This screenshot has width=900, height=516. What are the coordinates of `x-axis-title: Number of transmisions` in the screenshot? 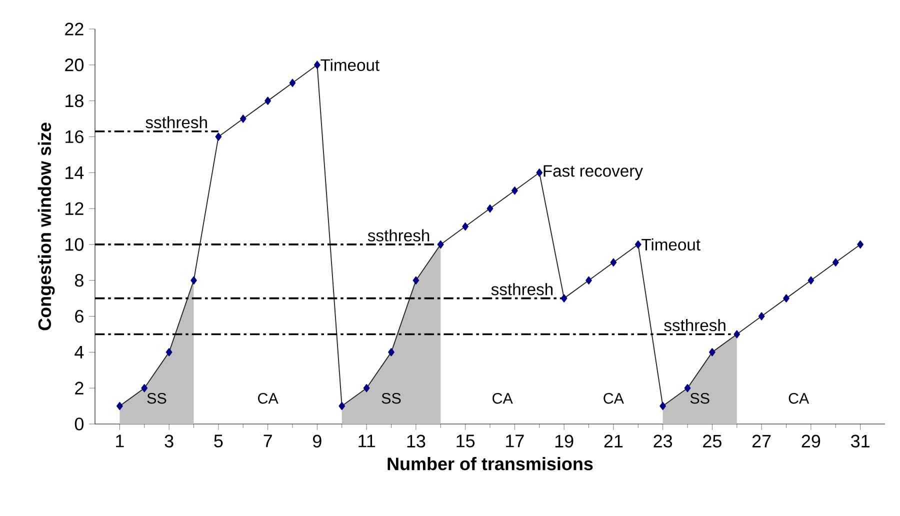 It's located at (490, 463).